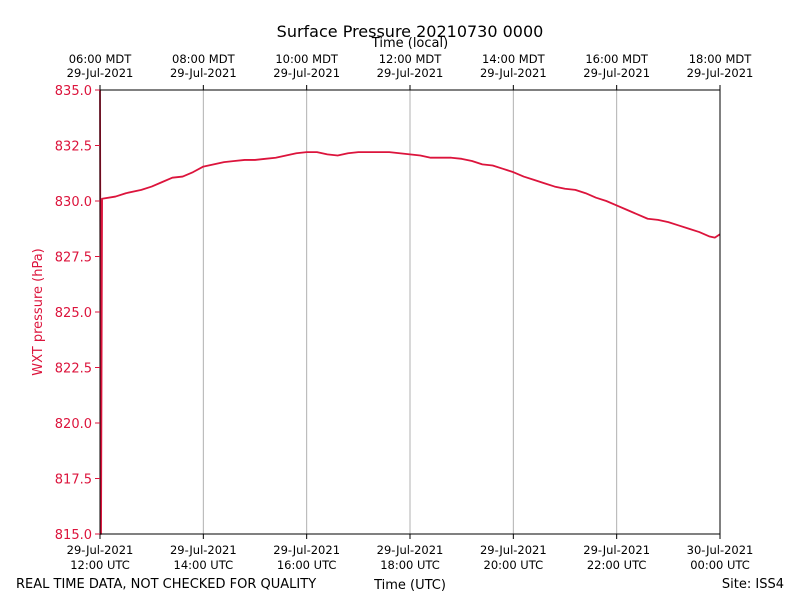 The image size is (800, 600). What do you see at coordinates (73, 258) in the screenshot?
I see `y-tick-label: 827.5` at bounding box center [73, 258].